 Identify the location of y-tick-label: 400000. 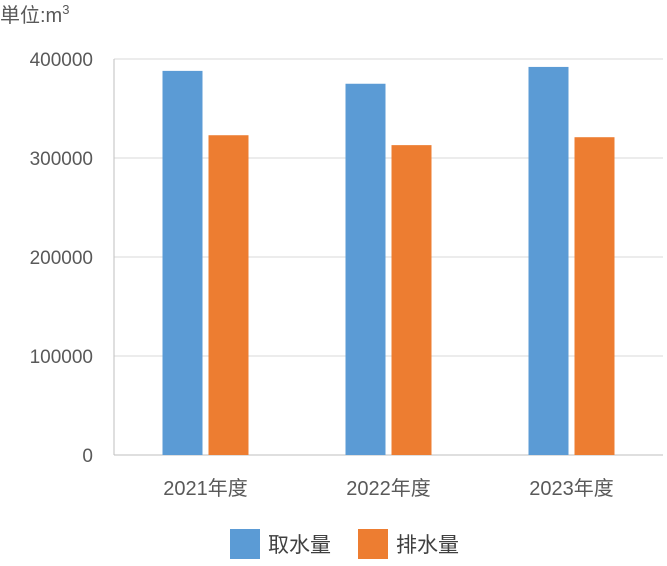
(61, 60).